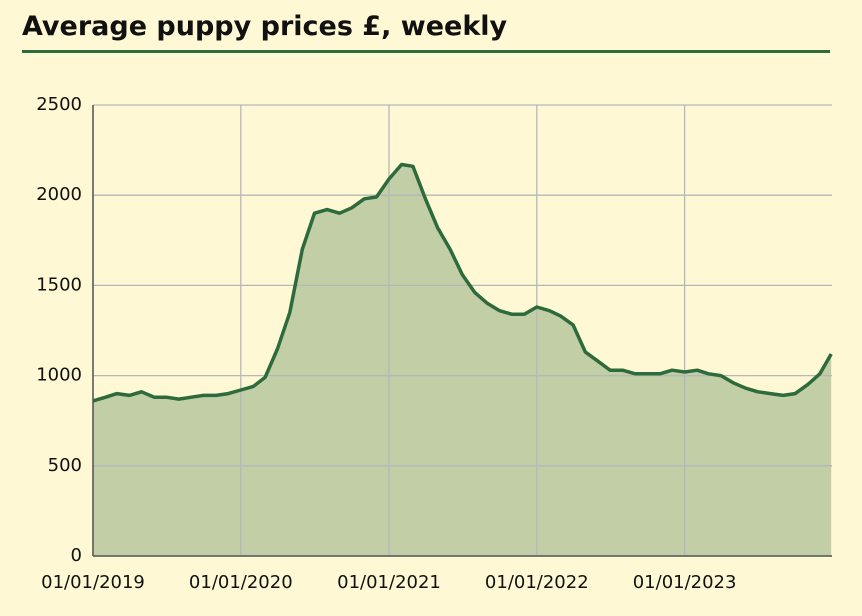 This screenshot has height=616, width=862. What do you see at coordinates (426, 51) in the screenshot?
I see `title-rule` at bounding box center [426, 51].